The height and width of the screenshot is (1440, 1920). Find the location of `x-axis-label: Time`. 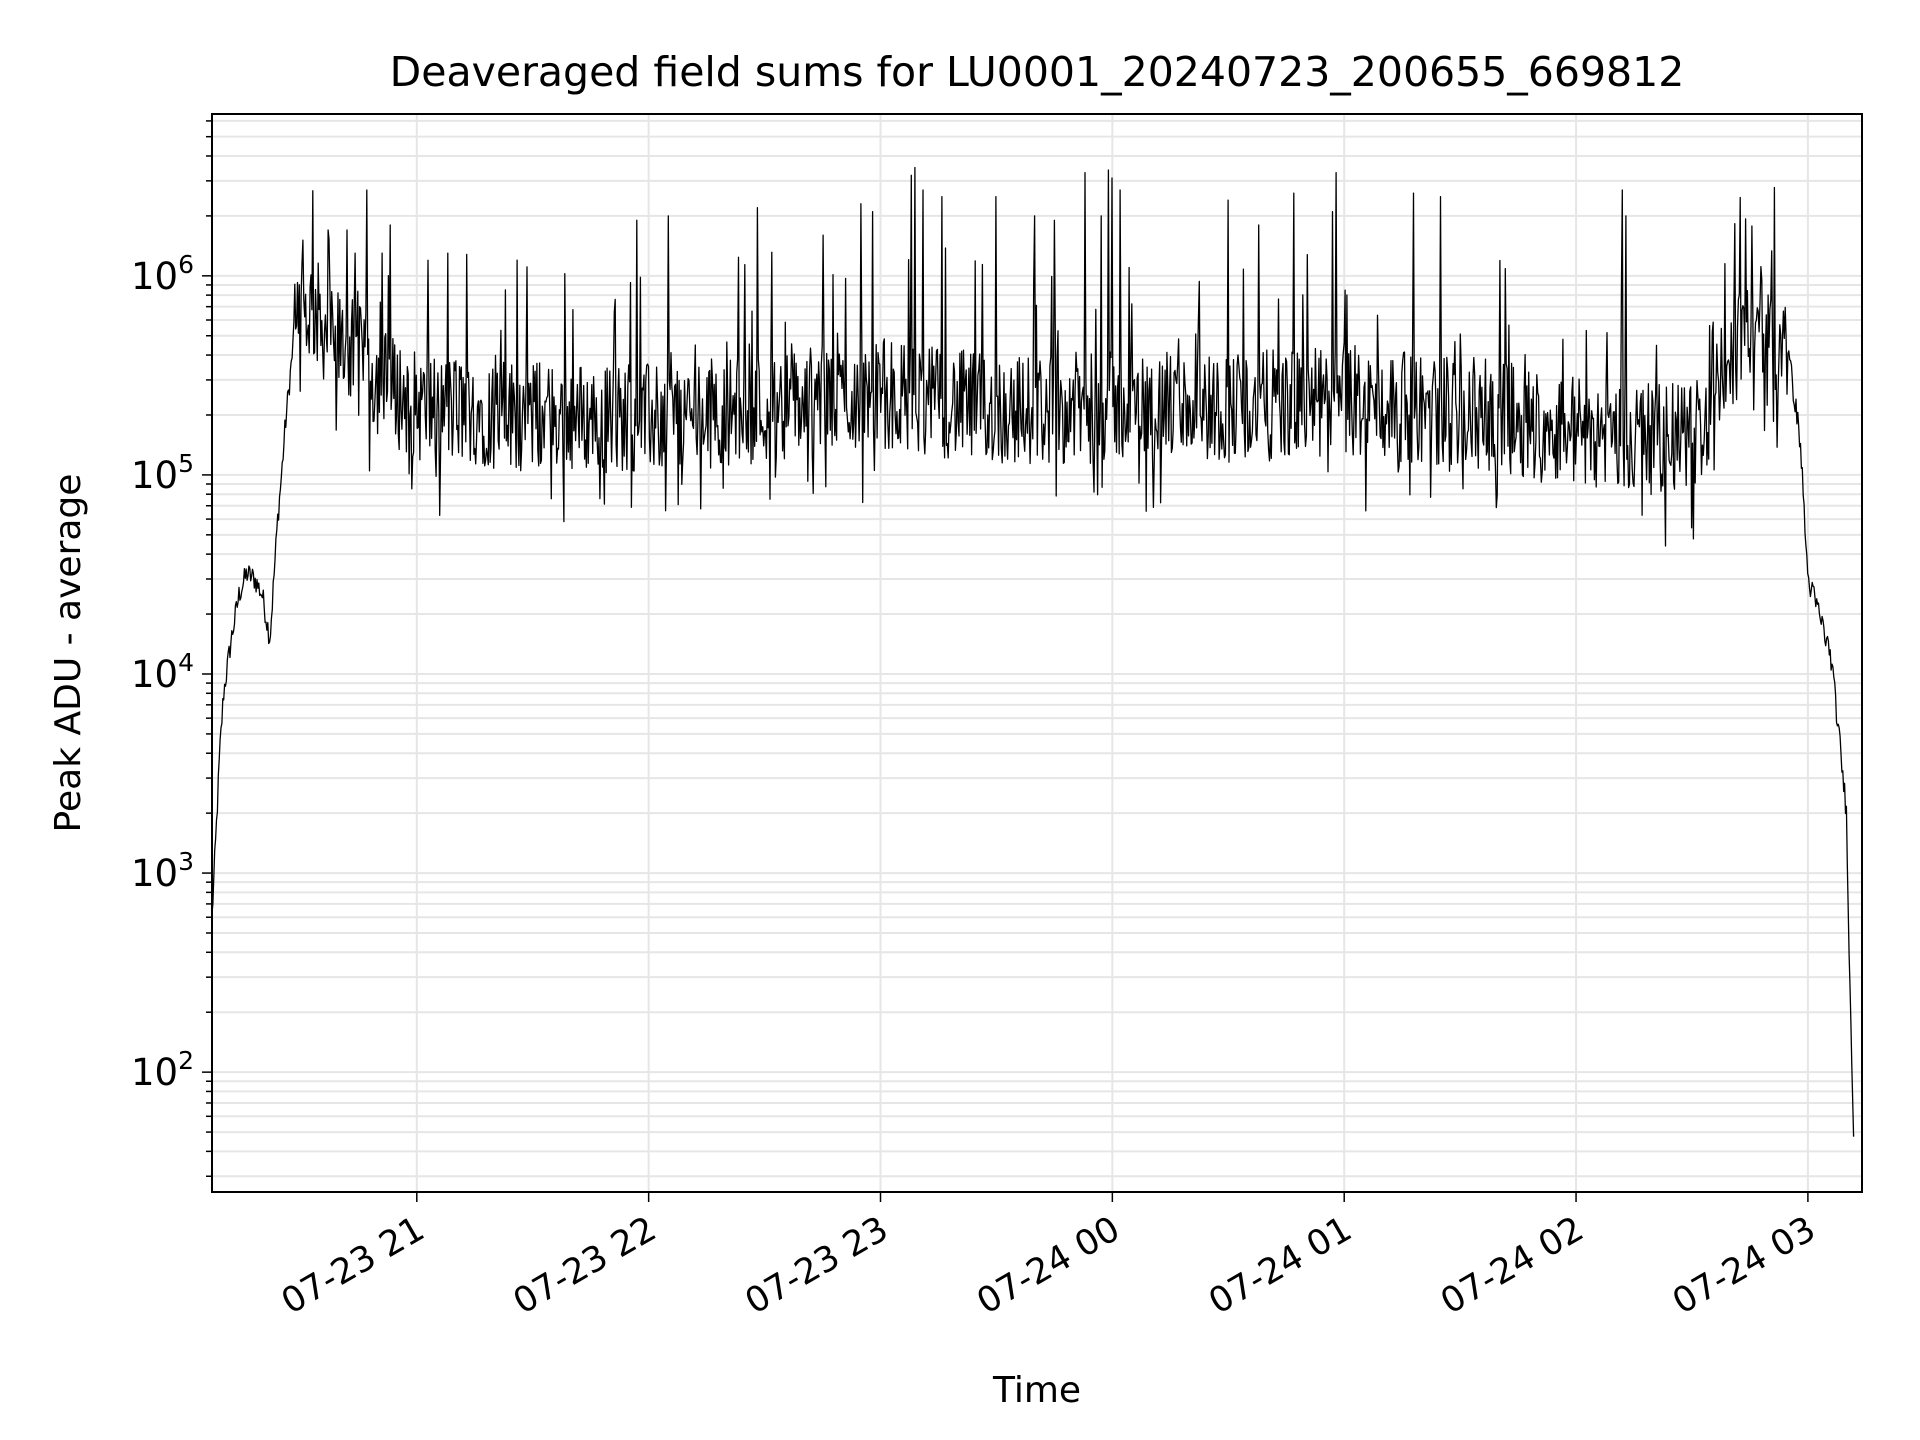

x-axis-label: Time is located at coordinates (1036, 1390).